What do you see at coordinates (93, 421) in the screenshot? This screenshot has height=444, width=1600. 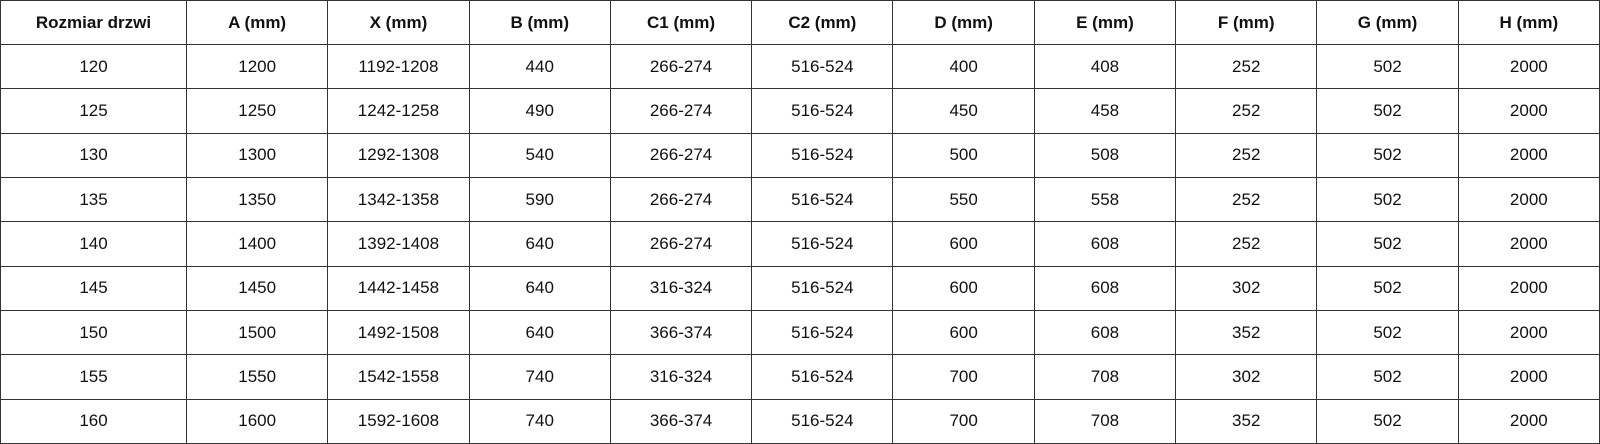 I see `table-cell: 160` at bounding box center [93, 421].